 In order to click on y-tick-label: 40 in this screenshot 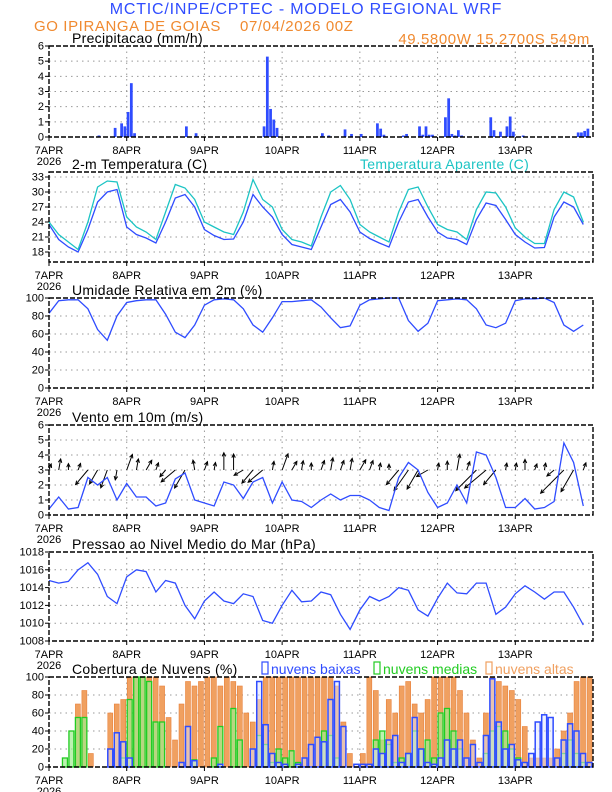, I will do `click(38, 732)`.